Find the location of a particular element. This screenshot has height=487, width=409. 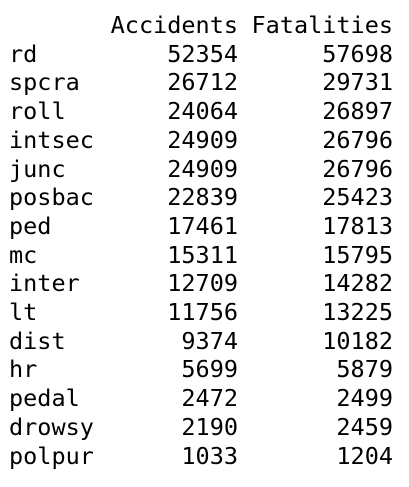

row-name: dist is located at coordinates (37, 340).